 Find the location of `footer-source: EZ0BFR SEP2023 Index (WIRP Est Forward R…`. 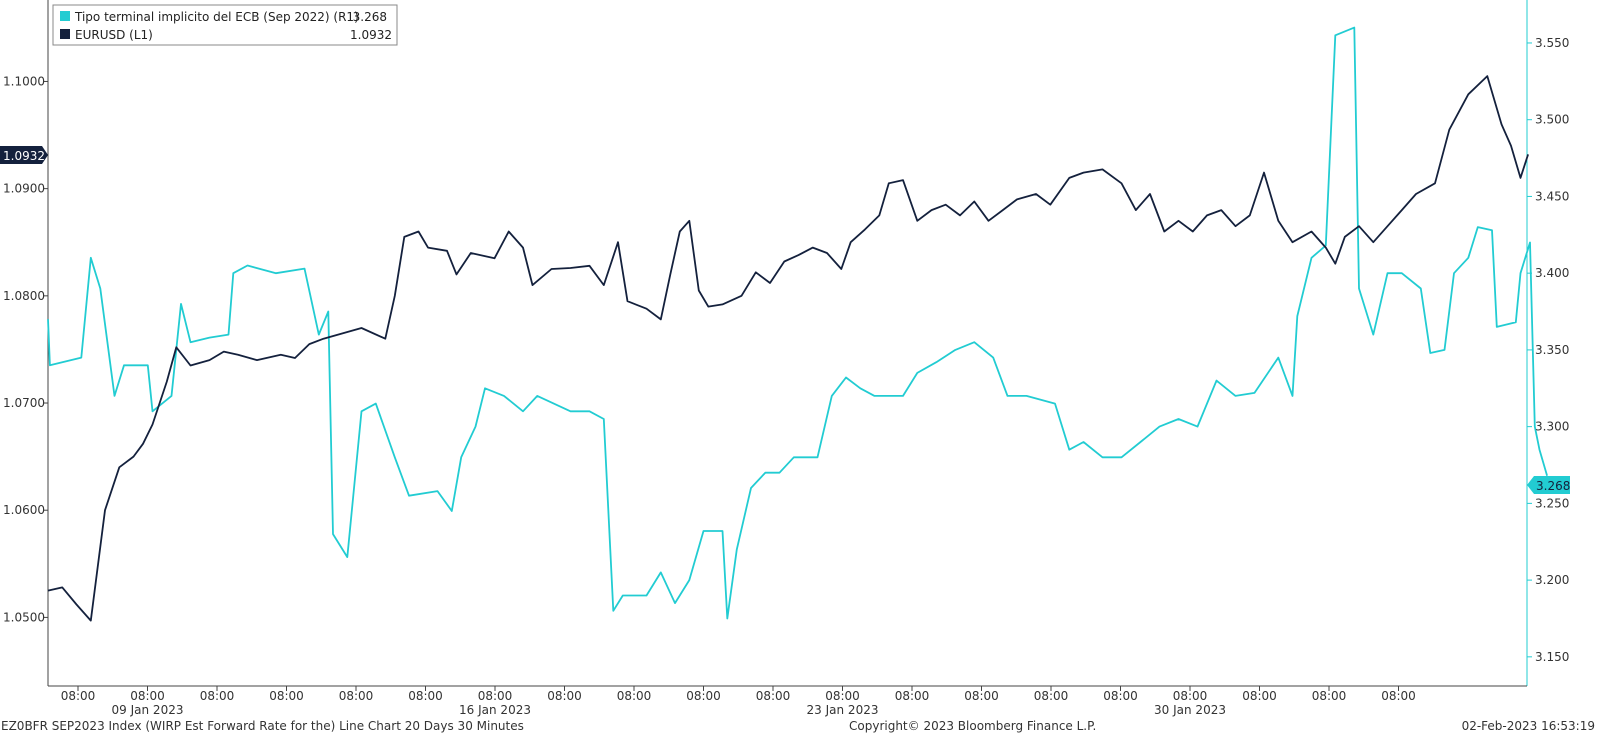

footer-source: EZ0BFR SEP2023 Index (WIRP Est Forward R… is located at coordinates (262, 726).